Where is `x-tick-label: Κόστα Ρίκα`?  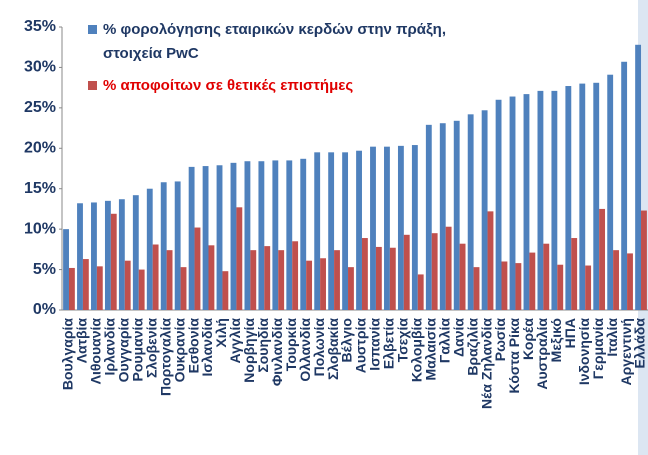
x-tick-label: Κόστα Ρίκα is located at coordinates (514, 356).